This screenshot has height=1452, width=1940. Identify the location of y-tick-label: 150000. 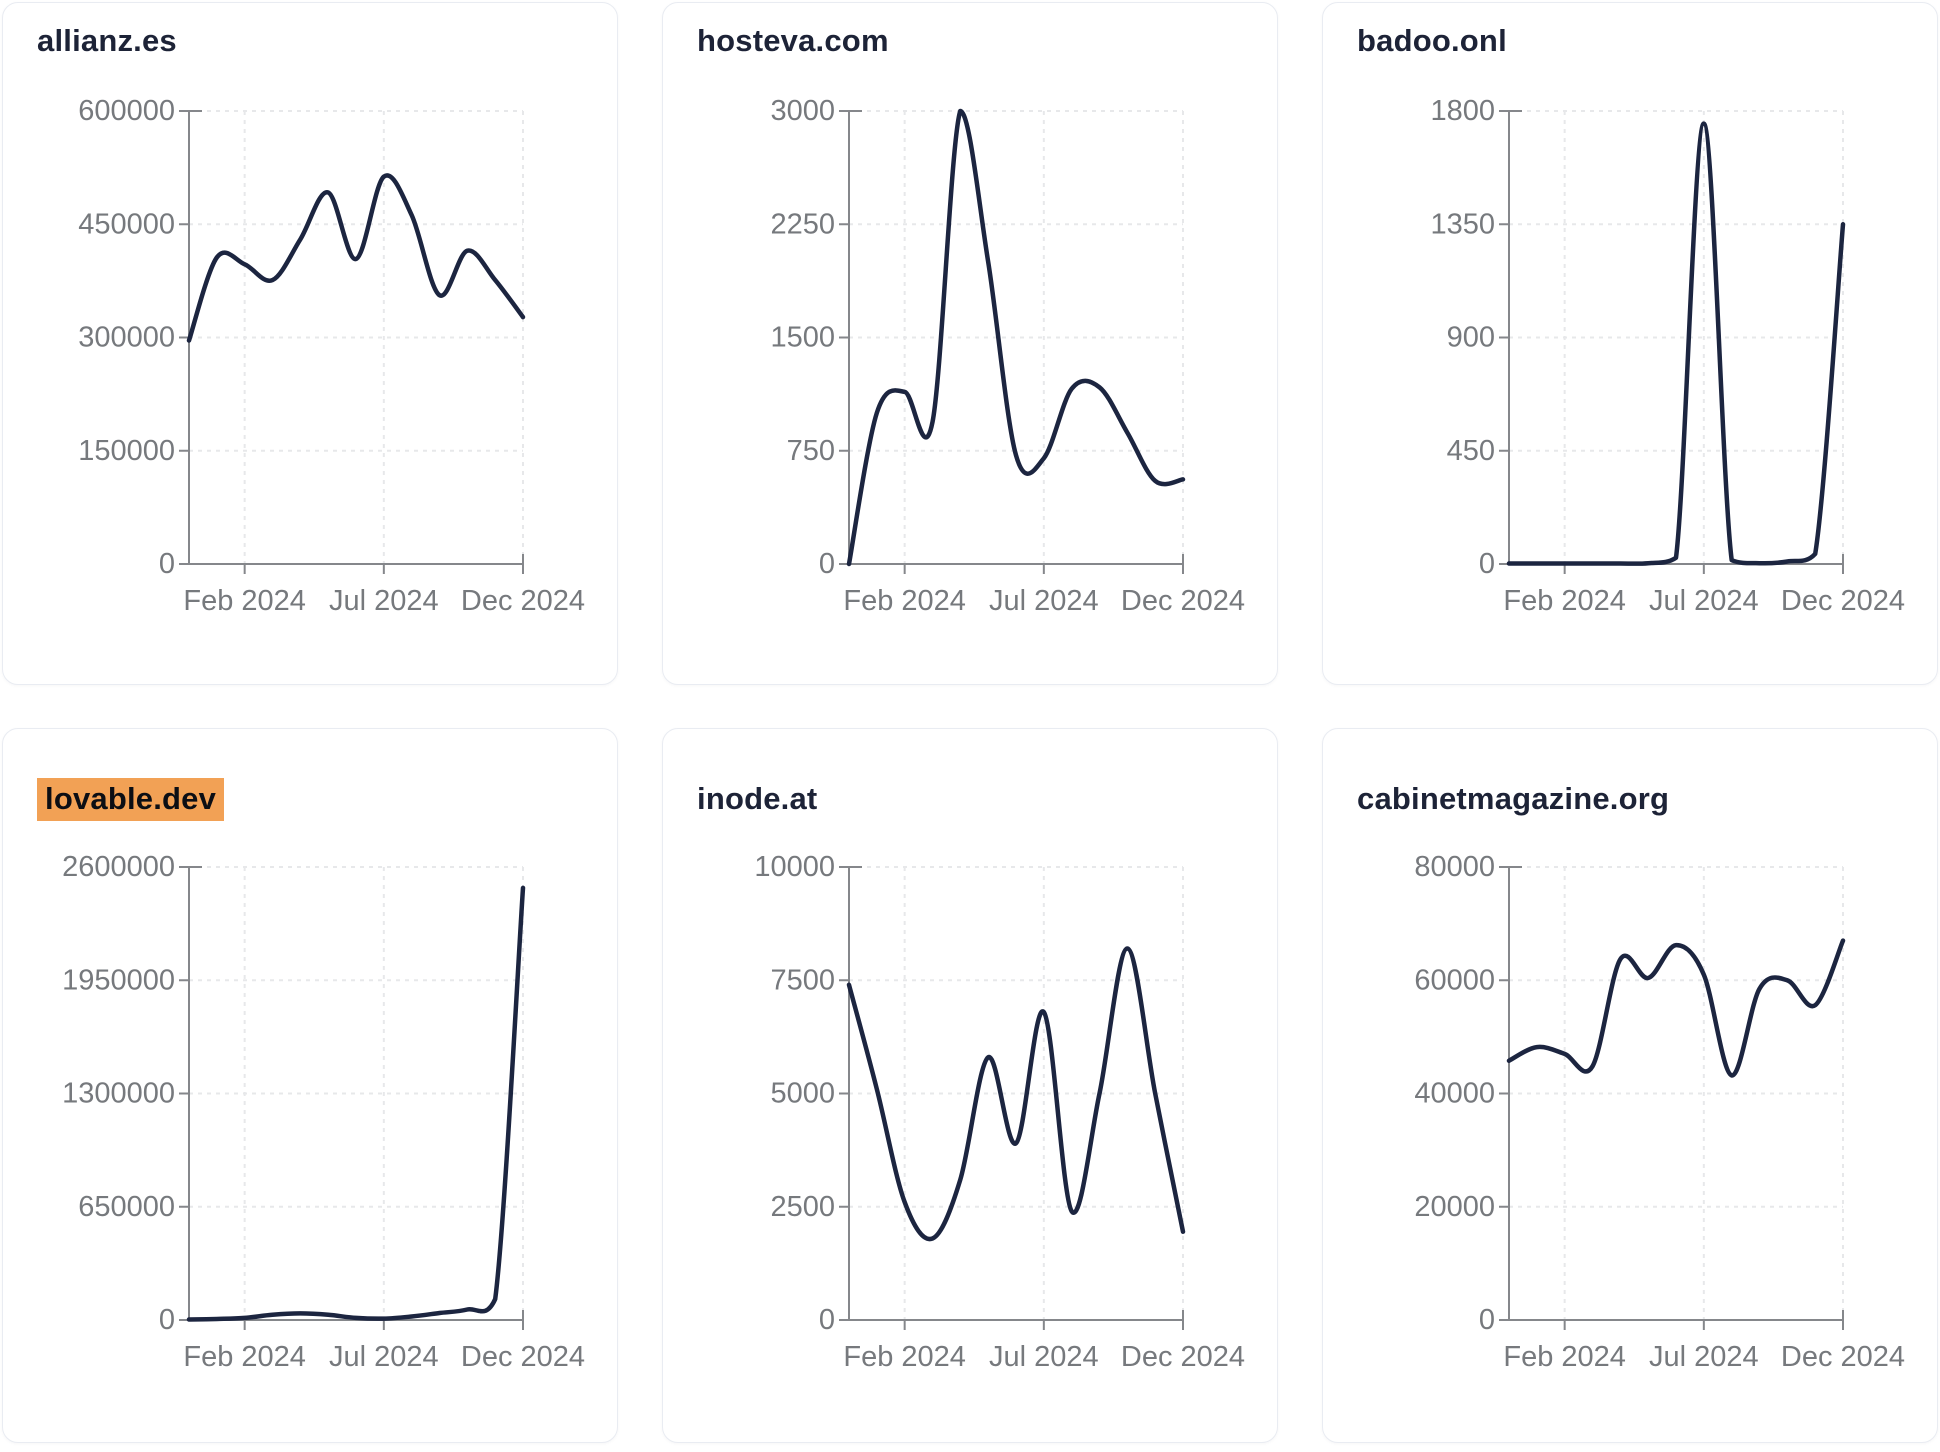
(126, 451).